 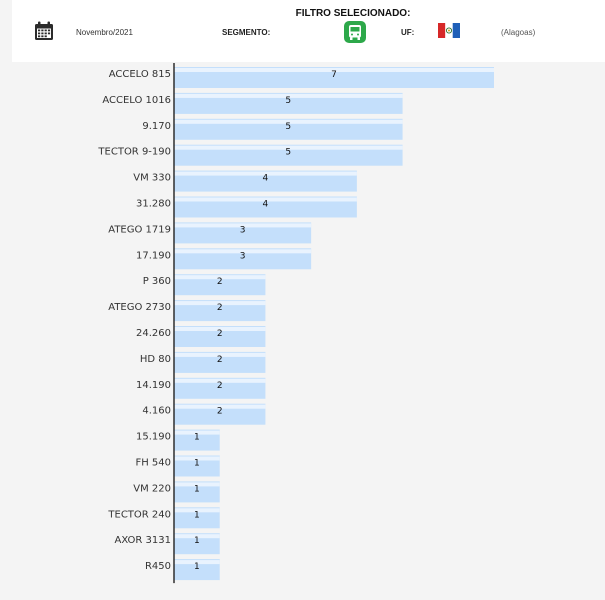 What do you see at coordinates (139, 514) in the screenshot?
I see `category-label: TECTOR 240` at bounding box center [139, 514].